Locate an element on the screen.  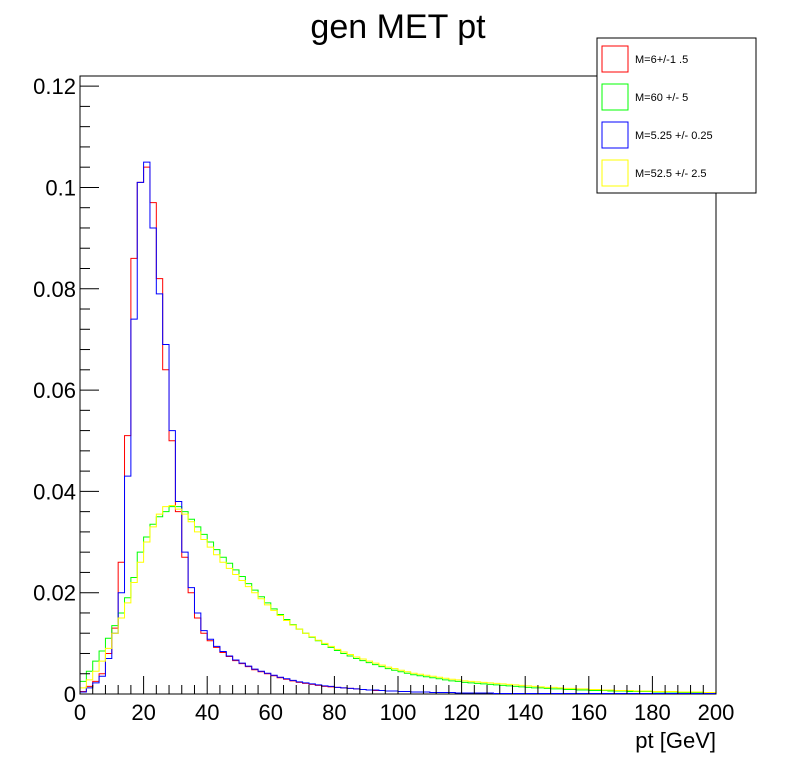
y-tick-label: 0.12 is located at coordinates (54, 86).